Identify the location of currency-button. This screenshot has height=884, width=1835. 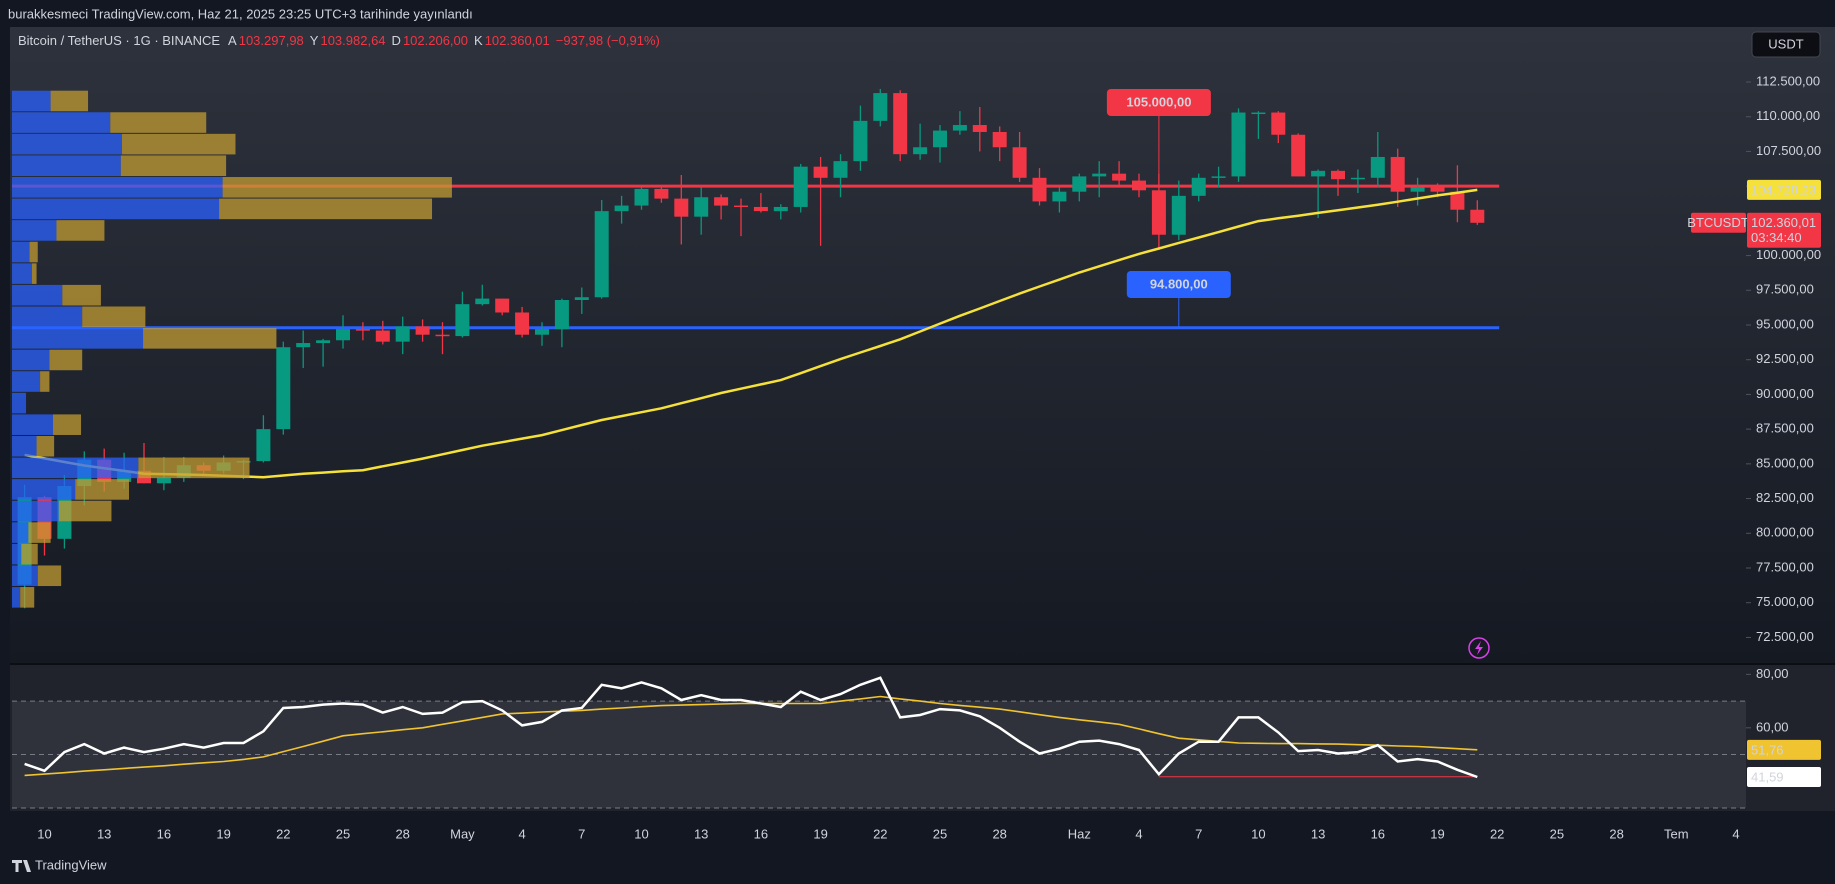
(1786, 44).